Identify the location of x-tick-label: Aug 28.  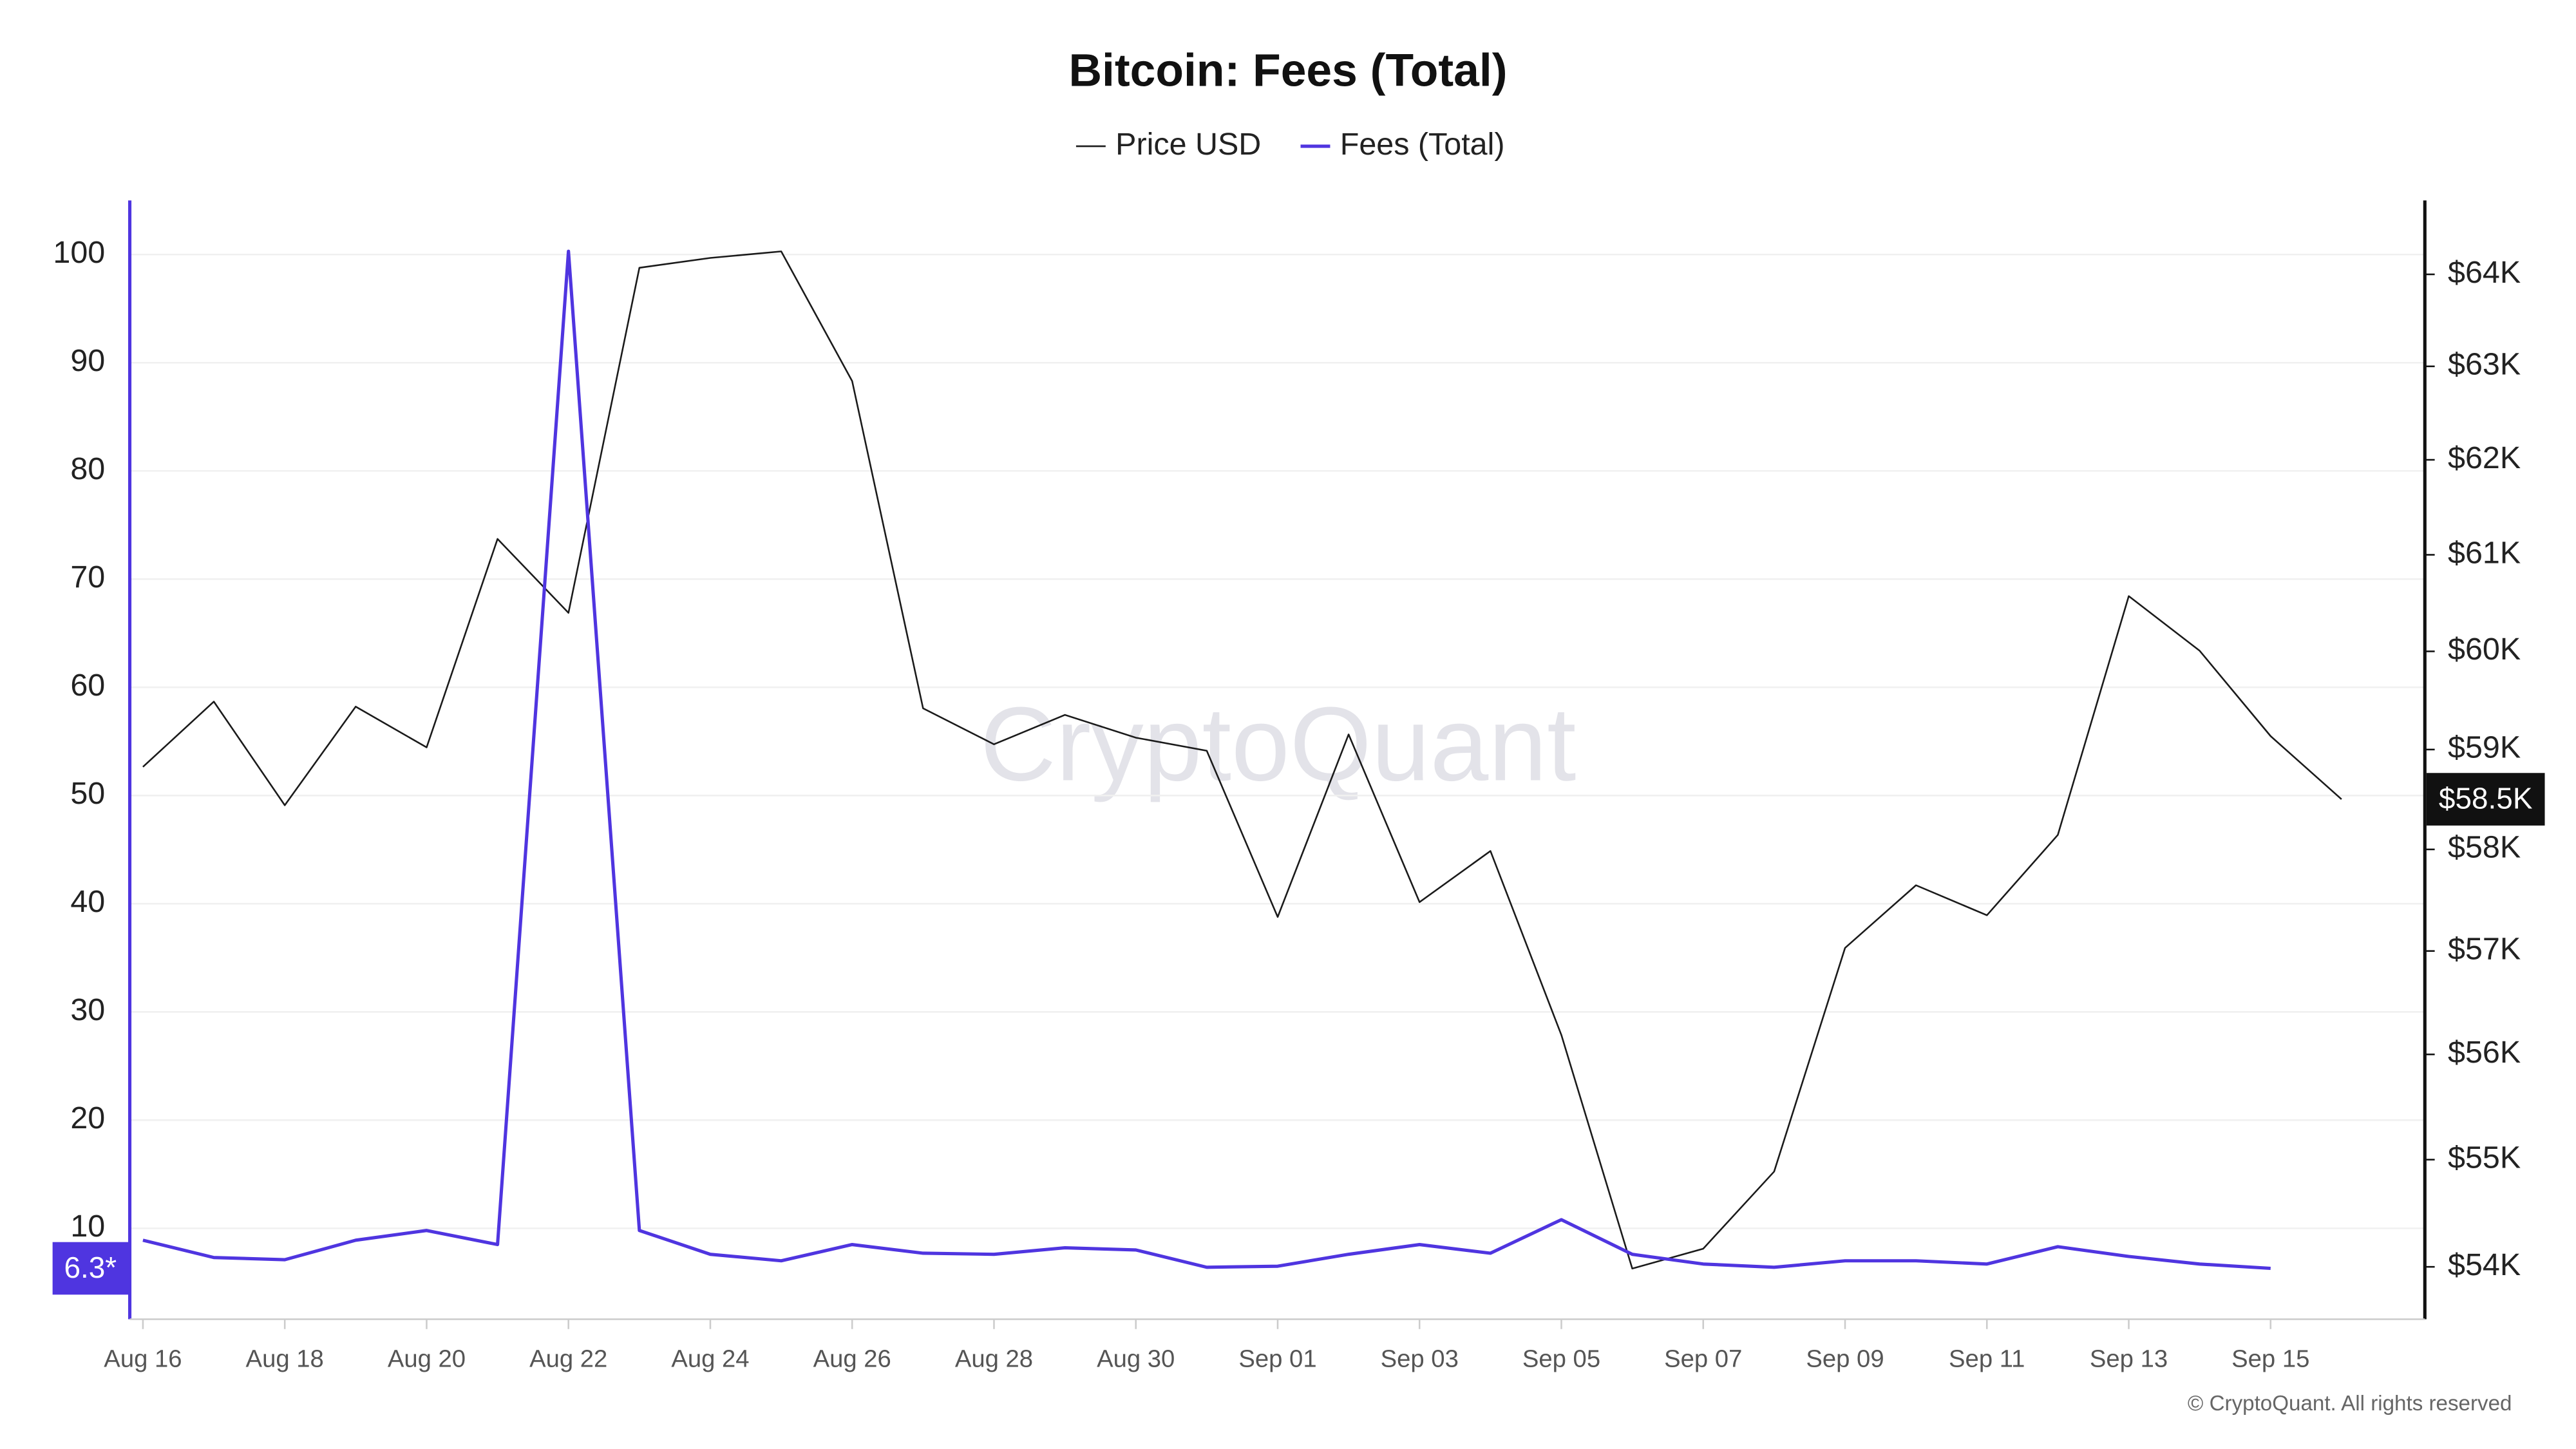
(994, 1358).